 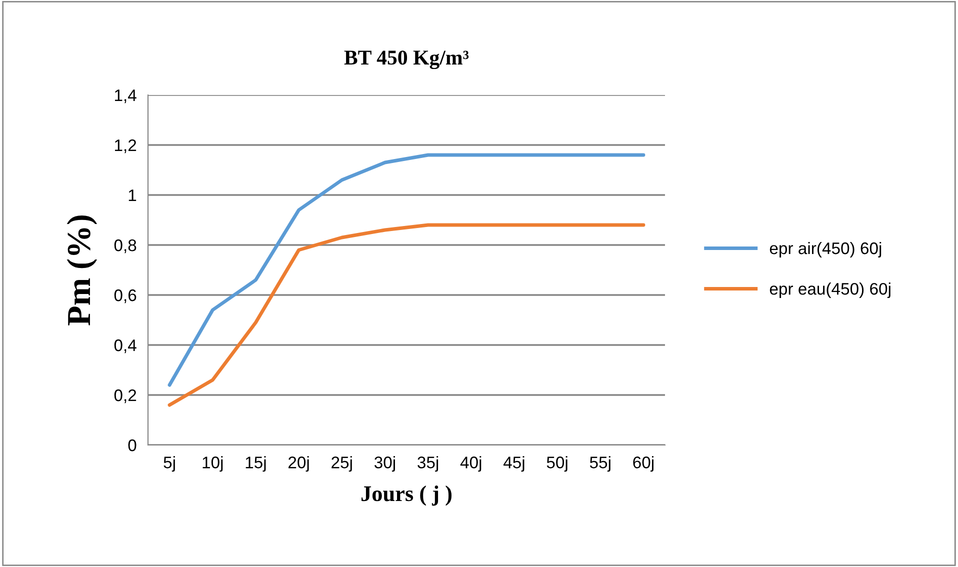 I want to click on chart-title: BT 450 Kg/m³, so click(x=406, y=60).